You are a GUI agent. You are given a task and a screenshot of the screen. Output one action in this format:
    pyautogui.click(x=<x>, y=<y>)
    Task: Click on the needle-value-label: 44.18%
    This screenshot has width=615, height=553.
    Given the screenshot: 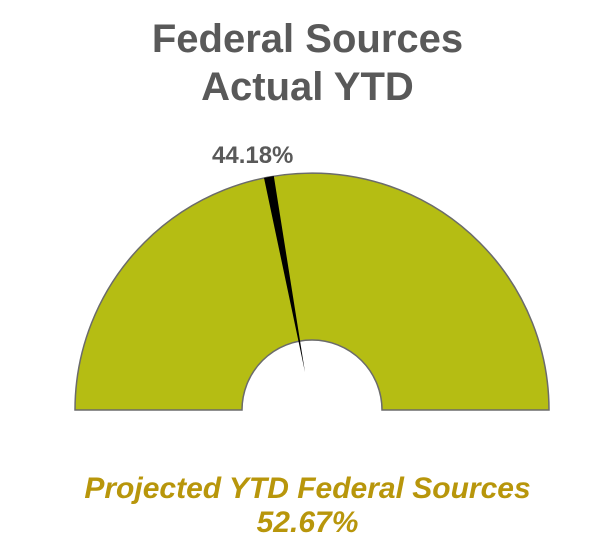 What is the action you would take?
    pyautogui.click(x=253, y=155)
    